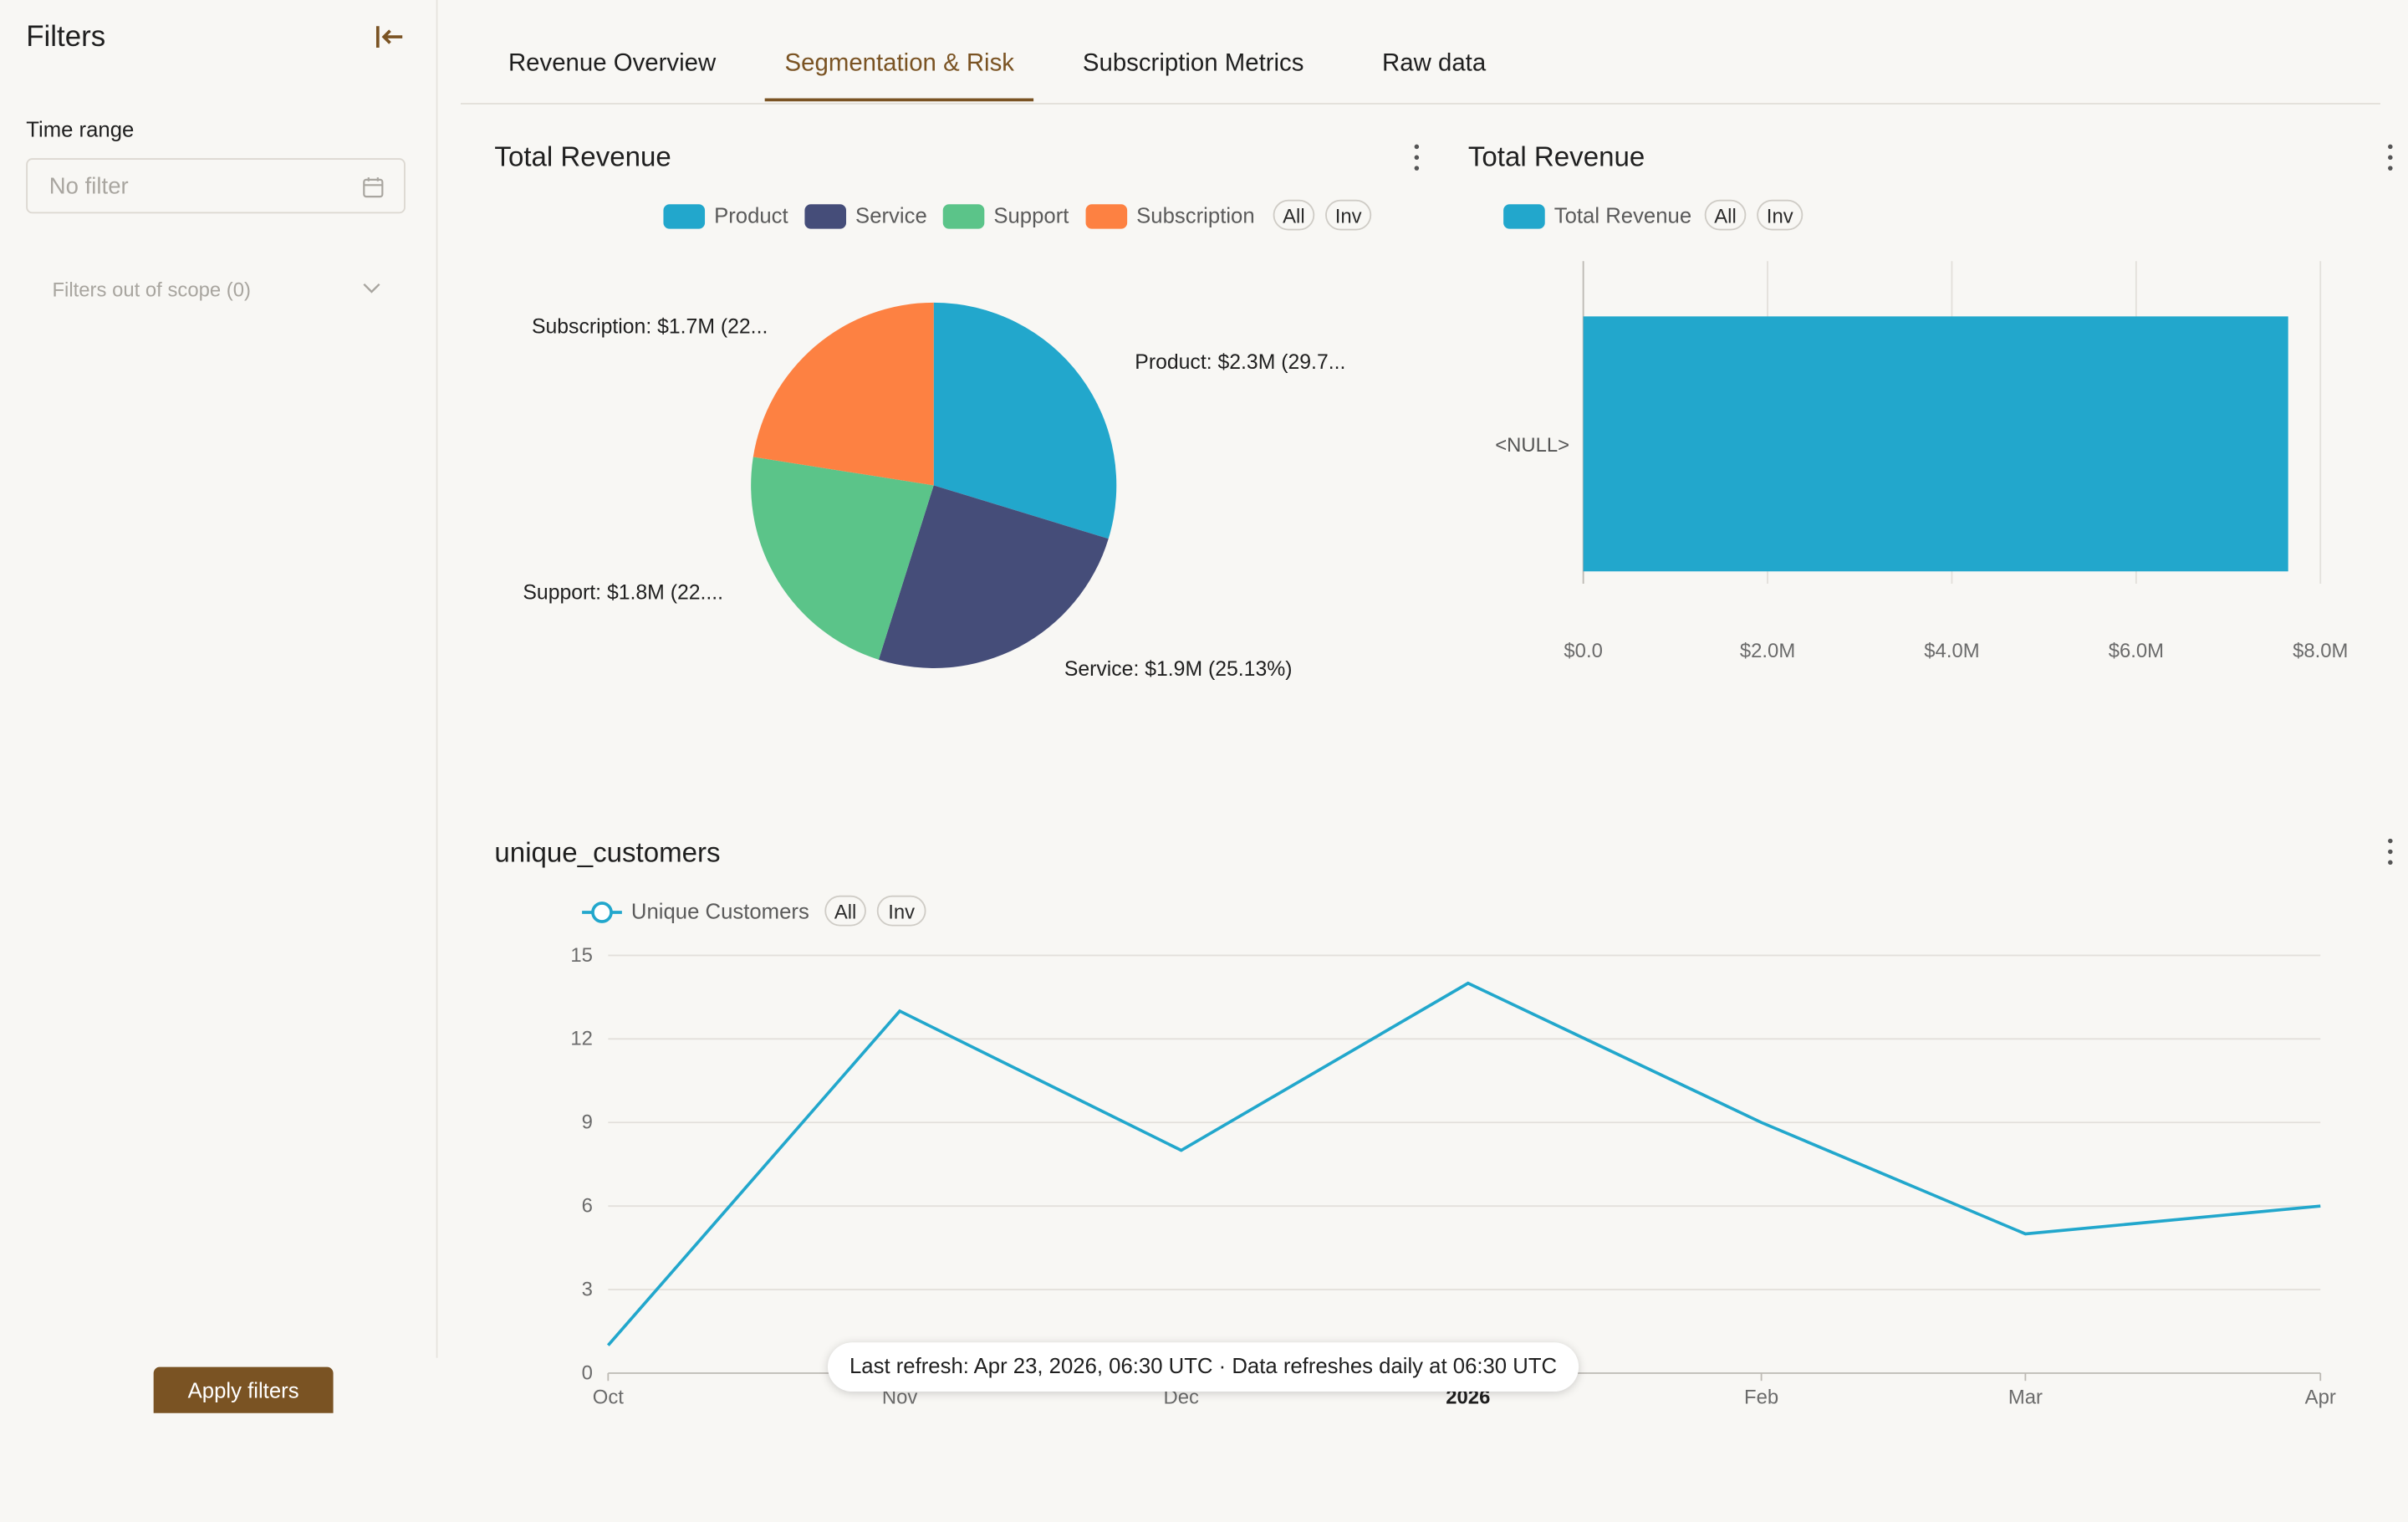 Image resolution: width=2408 pixels, height=1522 pixels. I want to click on legend-line-marker-icon, so click(602, 912).